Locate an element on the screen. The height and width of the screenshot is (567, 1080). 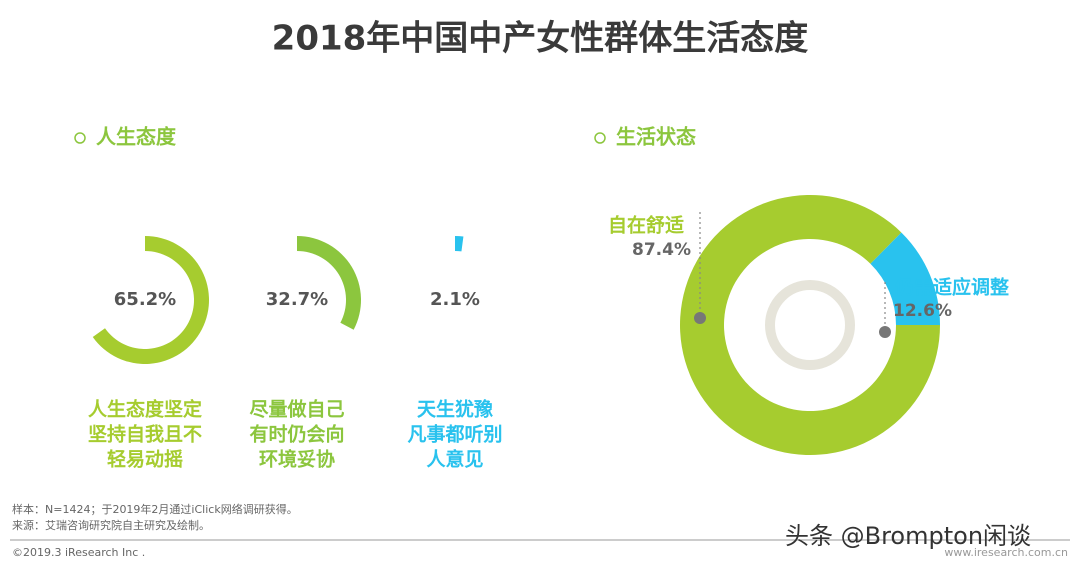
page-title: 2018年中国中产女性群体生活态度 is located at coordinates (540, 39).